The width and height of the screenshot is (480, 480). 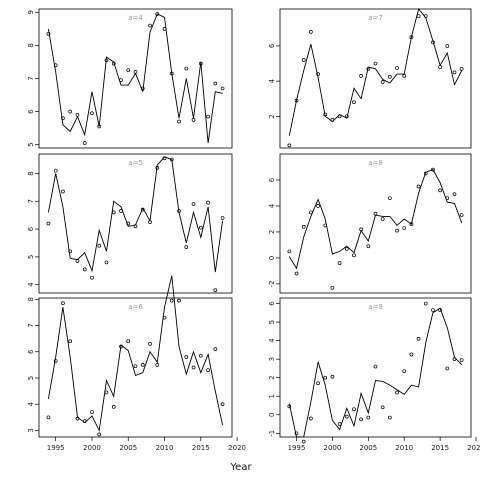 What do you see at coordinates (272, 340) in the screenshot?
I see `y-tick-label: 4` at bounding box center [272, 340].